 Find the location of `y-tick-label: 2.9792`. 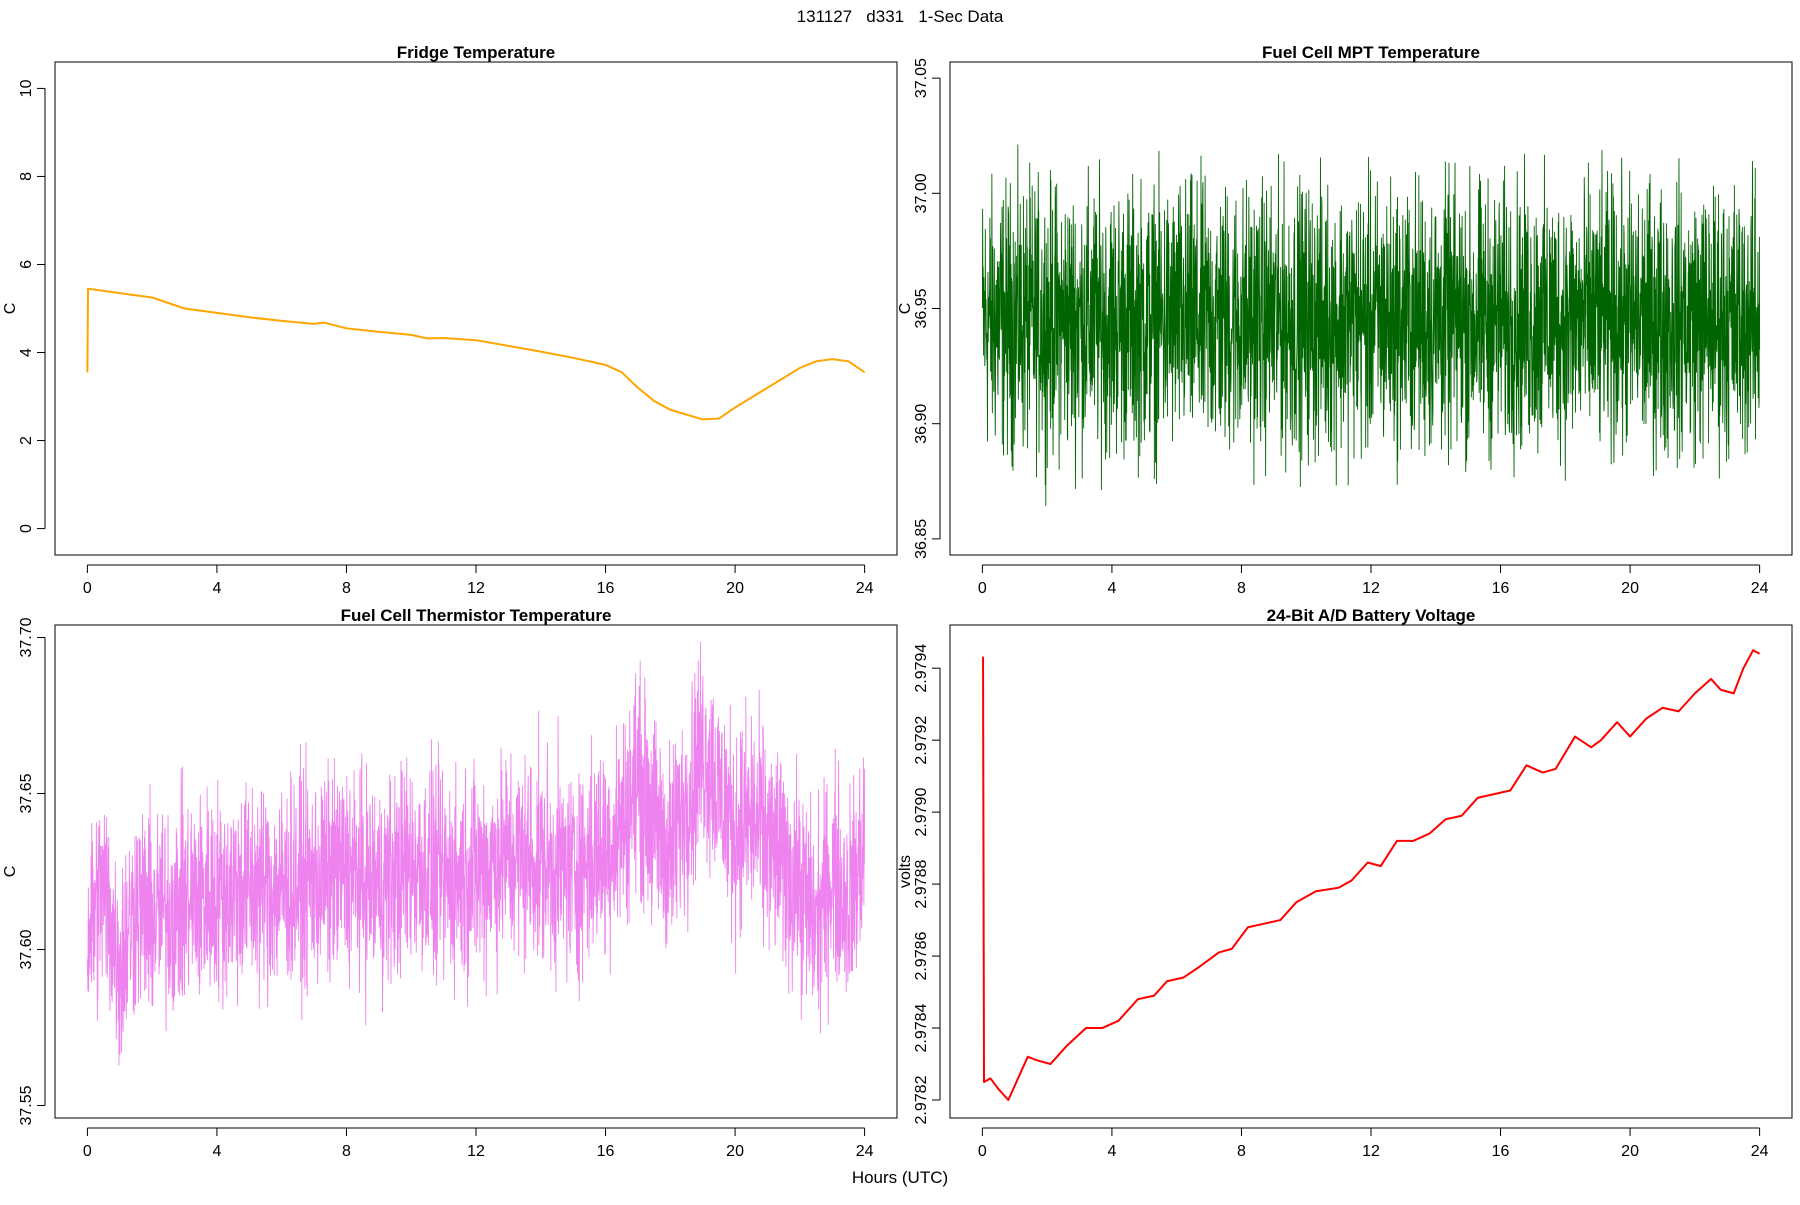

y-tick-label: 2.9792 is located at coordinates (921, 740).